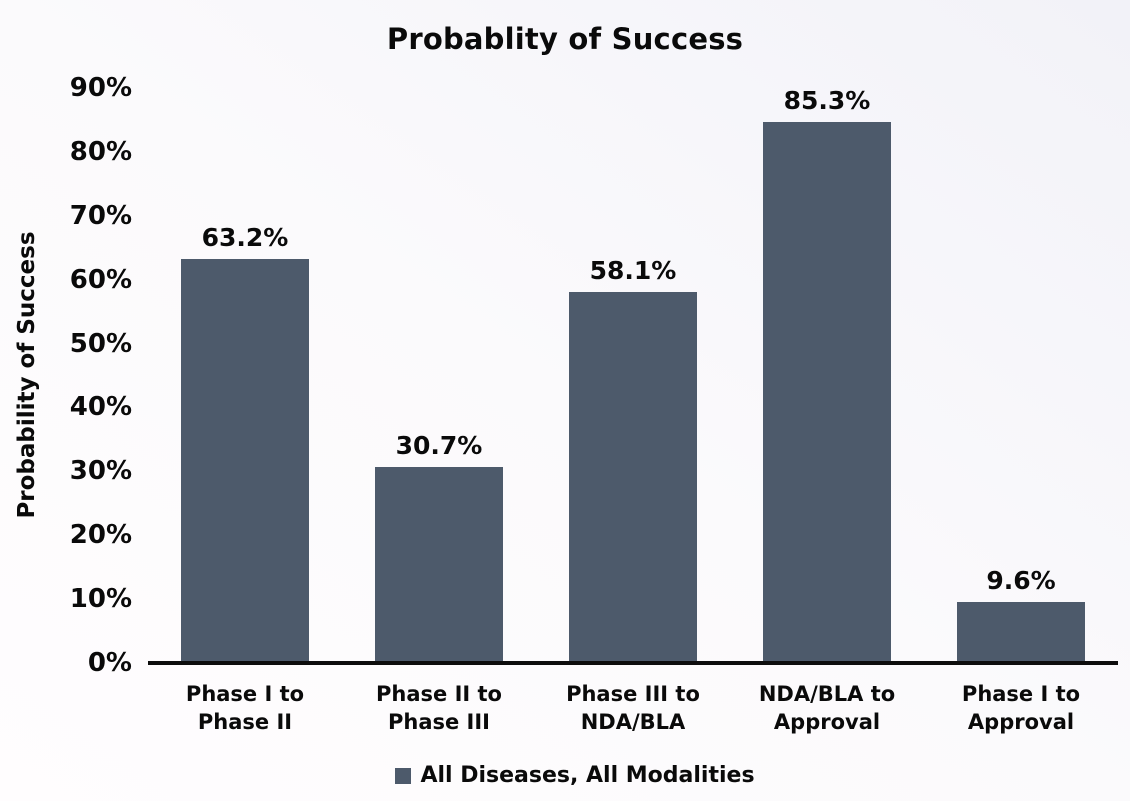 The image size is (1130, 801). Describe the element at coordinates (66, 375) in the screenshot. I see `y-axis-ticks: 0% 10% 20% 30% 40% 50% 60% 70% 80% 90%` at that location.